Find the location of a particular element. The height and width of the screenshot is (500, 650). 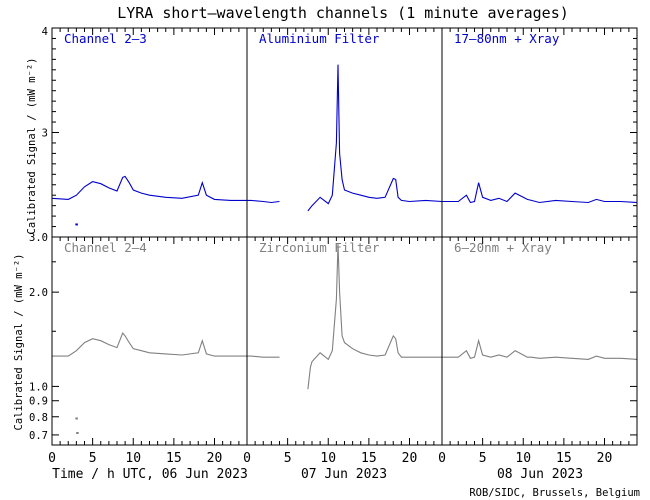

y-tick-label-bottom: 0.9 is located at coordinates (38, 402).